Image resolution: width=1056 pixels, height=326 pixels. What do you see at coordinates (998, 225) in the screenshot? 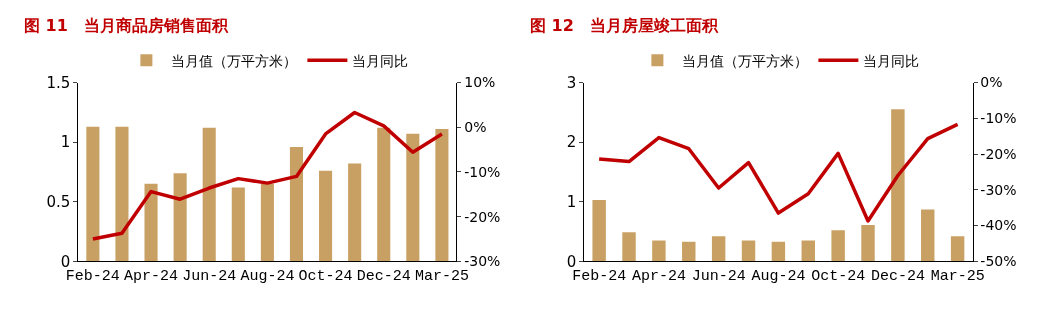
I see `y2-tick-label: -40%` at bounding box center [998, 225].